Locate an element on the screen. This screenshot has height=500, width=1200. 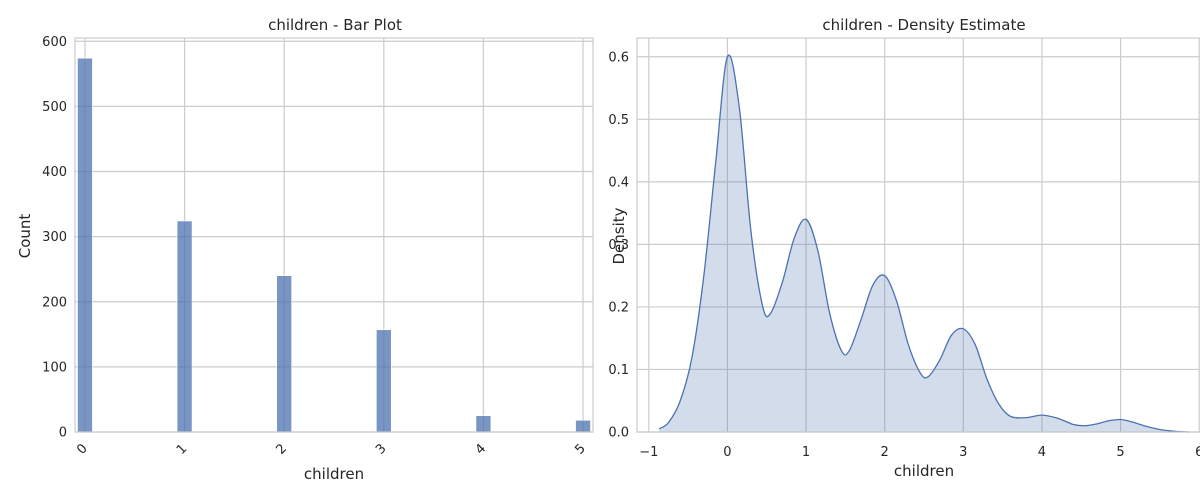
density-plot-x-tick-label: 6 is located at coordinates (1197, 452).